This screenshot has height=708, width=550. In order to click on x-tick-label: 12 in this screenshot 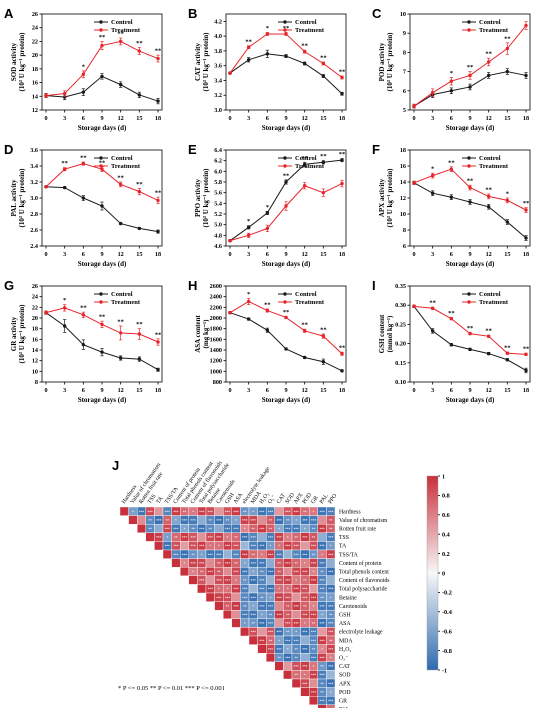, I will do `click(121, 390)`.